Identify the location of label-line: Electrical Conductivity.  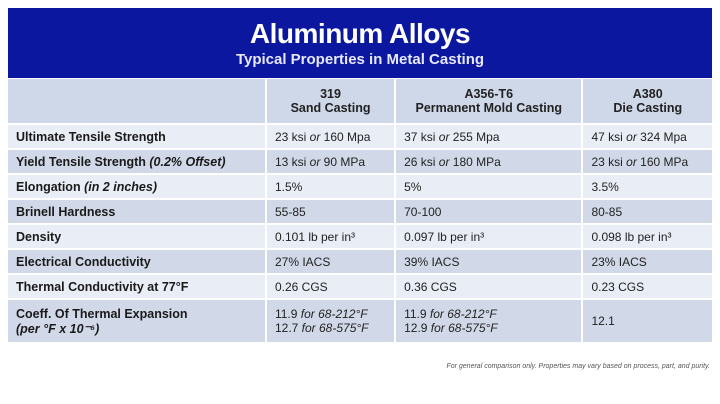
(136, 262).